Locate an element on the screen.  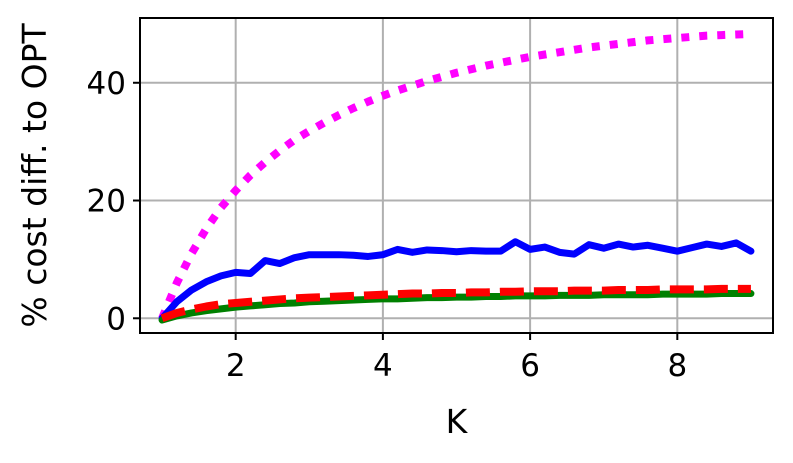
y-tick-label: 40 is located at coordinates (106, 84).